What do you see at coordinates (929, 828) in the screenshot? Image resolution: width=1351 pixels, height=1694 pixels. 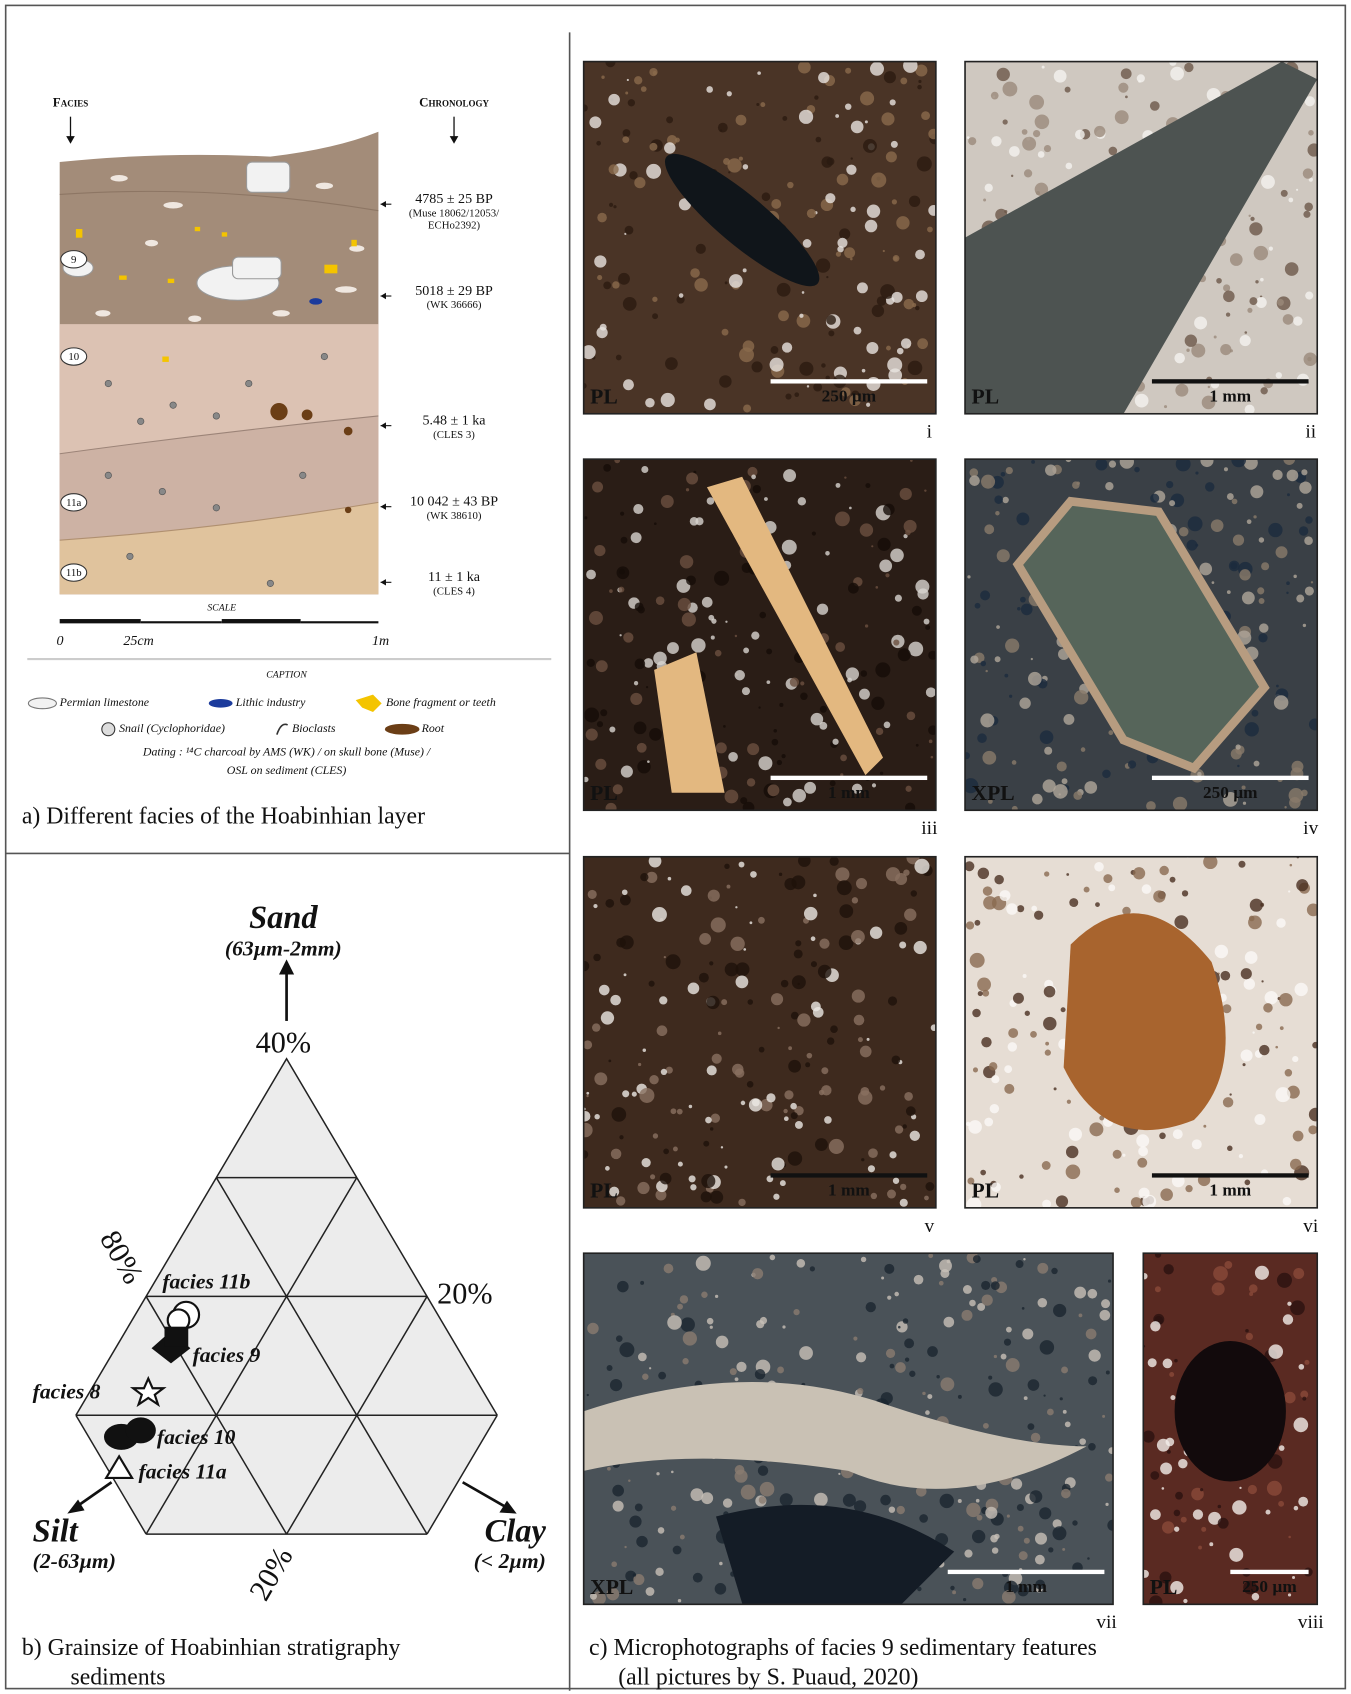 I see `photo-numeral: iii` at bounding box center [929, 828].